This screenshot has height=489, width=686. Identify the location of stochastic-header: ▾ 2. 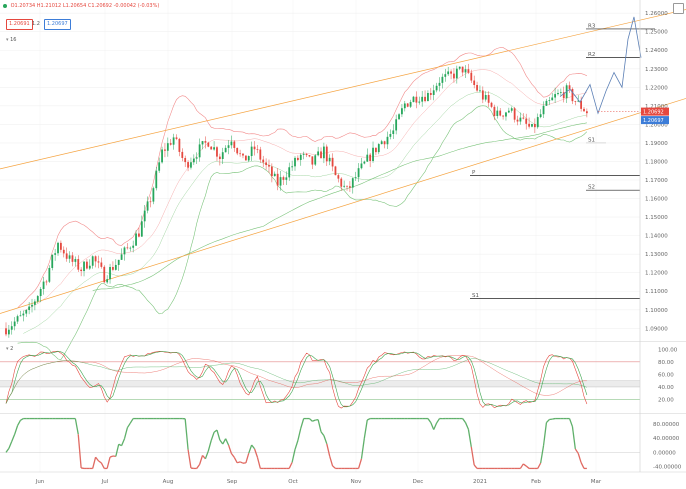
(9, 349).